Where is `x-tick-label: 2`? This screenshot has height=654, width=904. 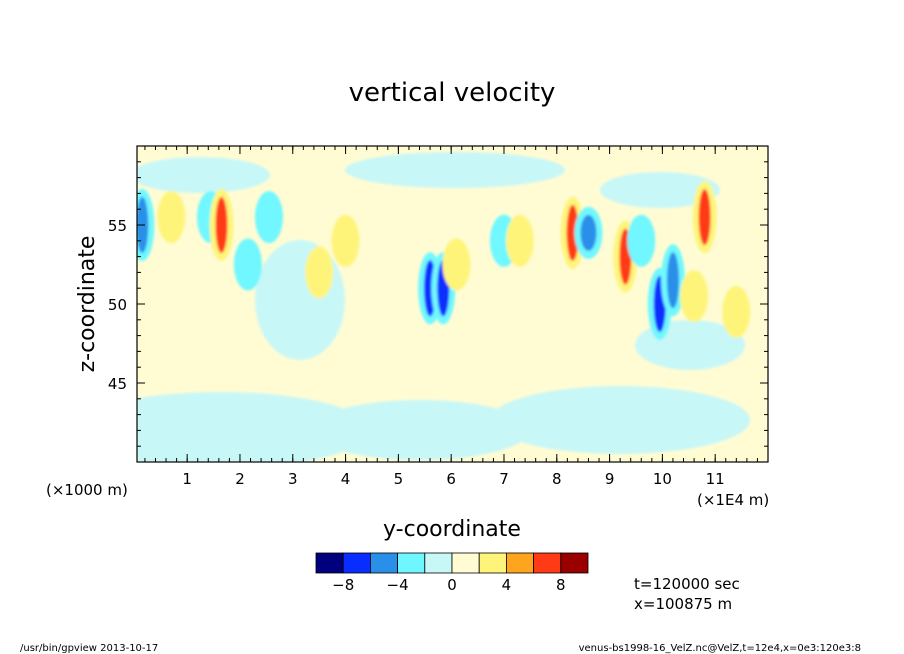
x-tick-label: 2 is located at coordinates (240, 479).